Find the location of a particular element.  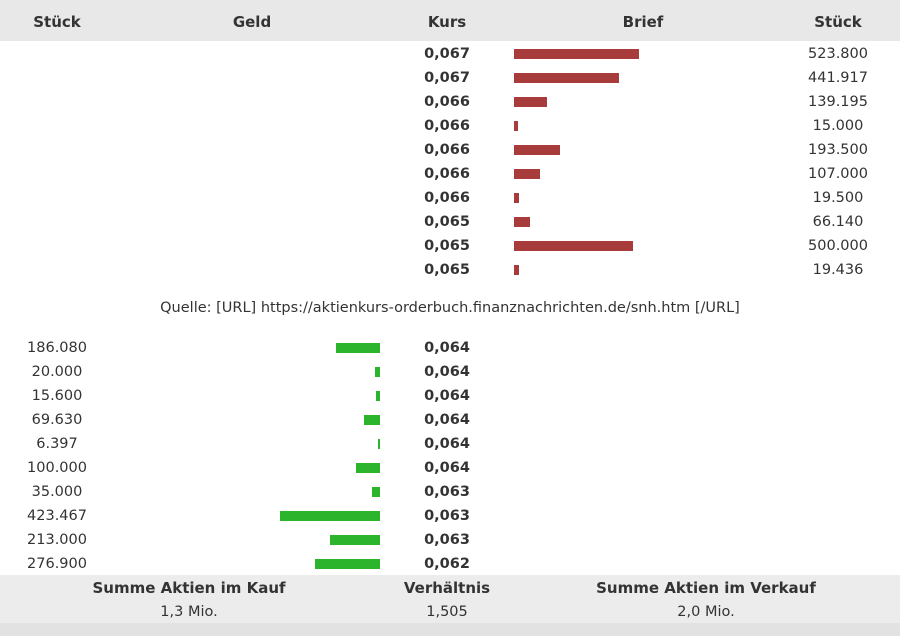

bid-quantity: 6.397 is located at coordinates (57, 444).